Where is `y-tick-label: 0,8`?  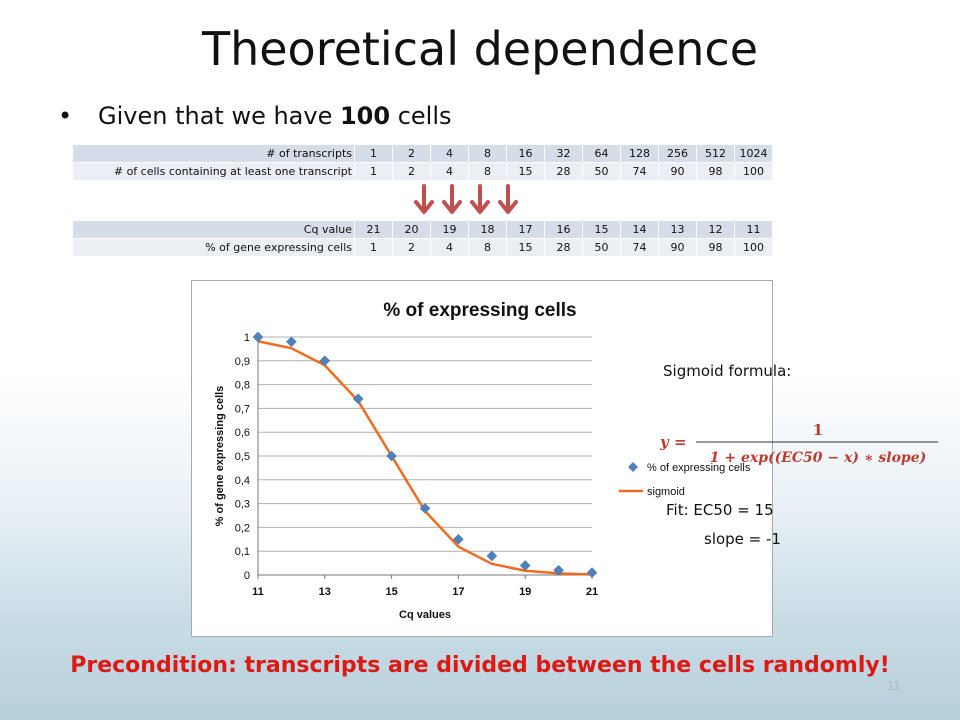
y-tick-label: 0,8 is located at coordinates (242, 386).